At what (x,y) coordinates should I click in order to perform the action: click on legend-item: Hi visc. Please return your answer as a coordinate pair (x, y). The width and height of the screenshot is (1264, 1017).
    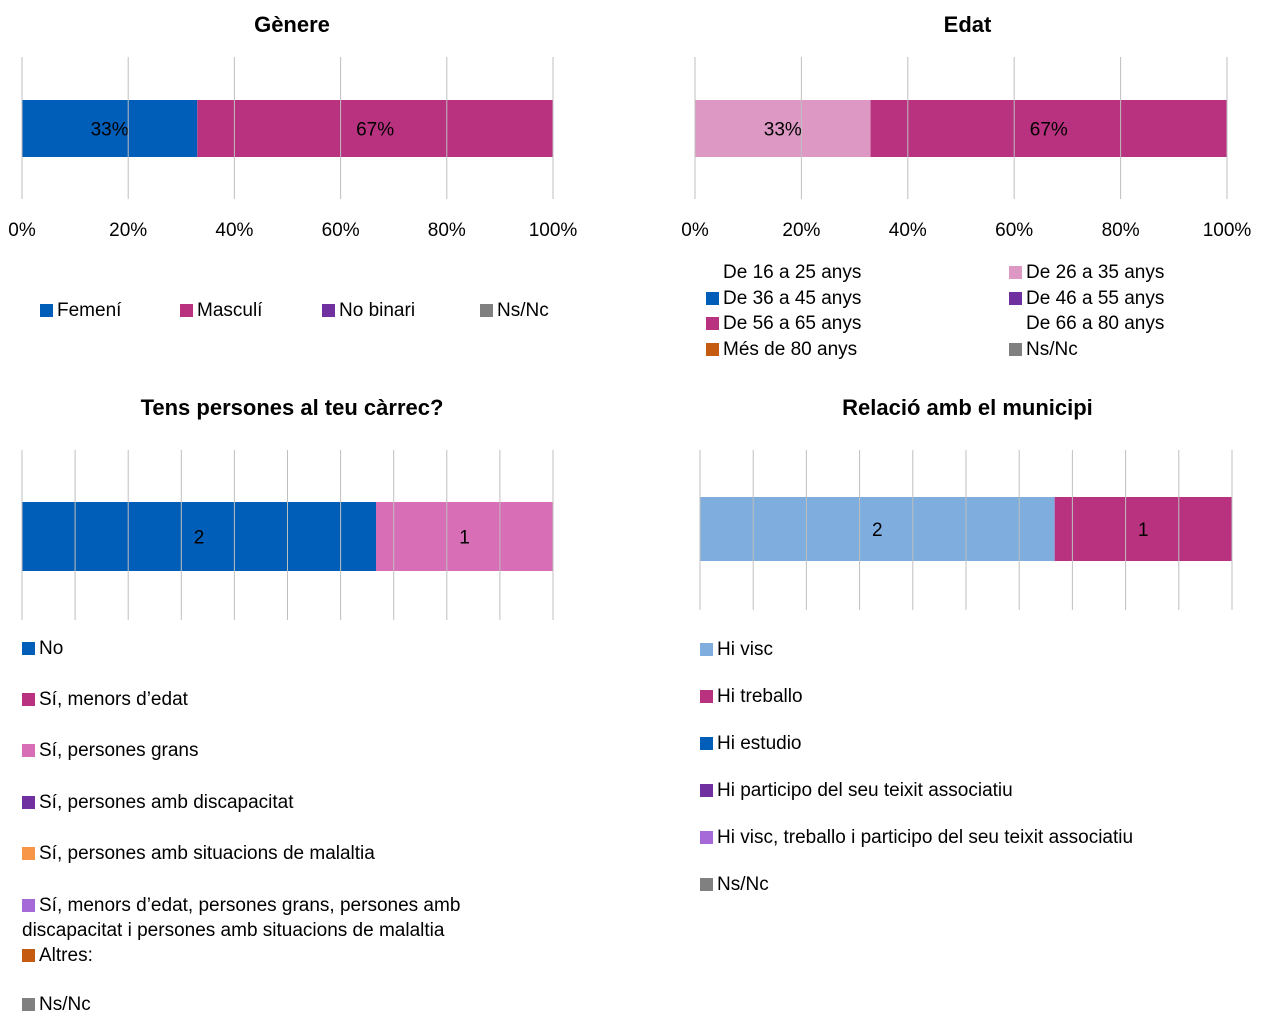
    Looking at the image, I should click on (736, 649).